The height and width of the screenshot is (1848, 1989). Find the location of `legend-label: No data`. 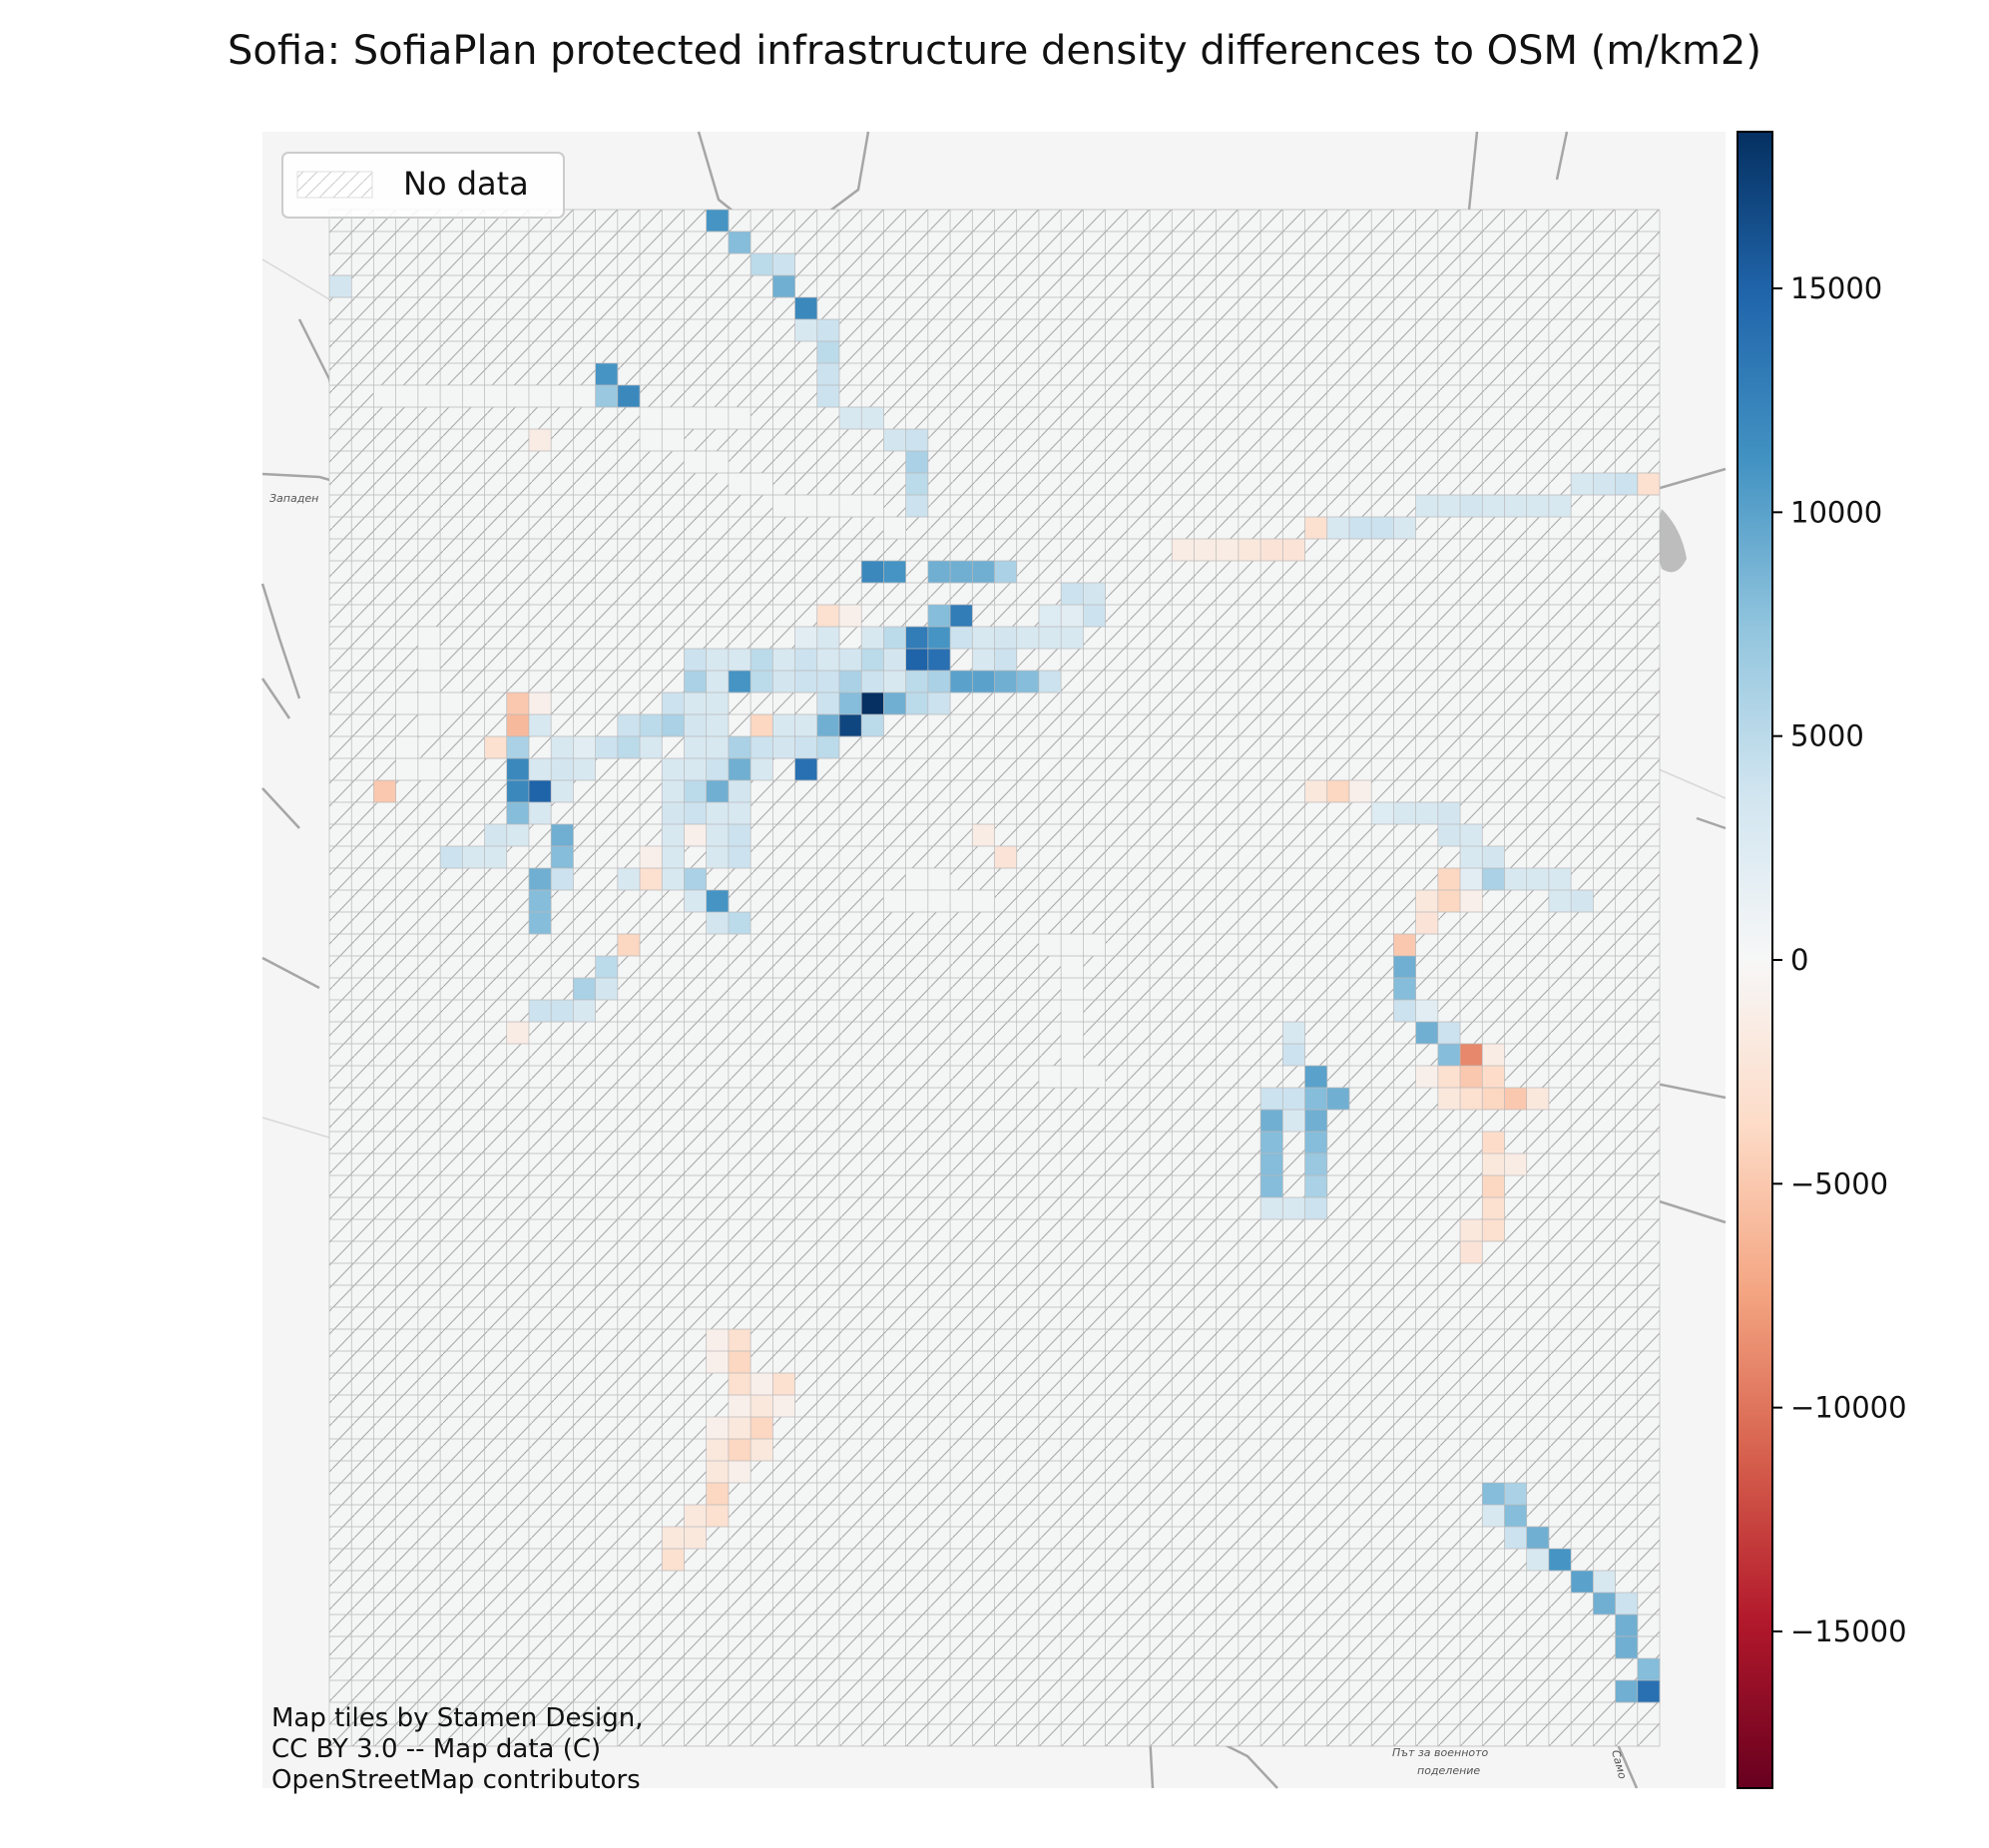

legend-label: No data is located at coordinates (466, 184).